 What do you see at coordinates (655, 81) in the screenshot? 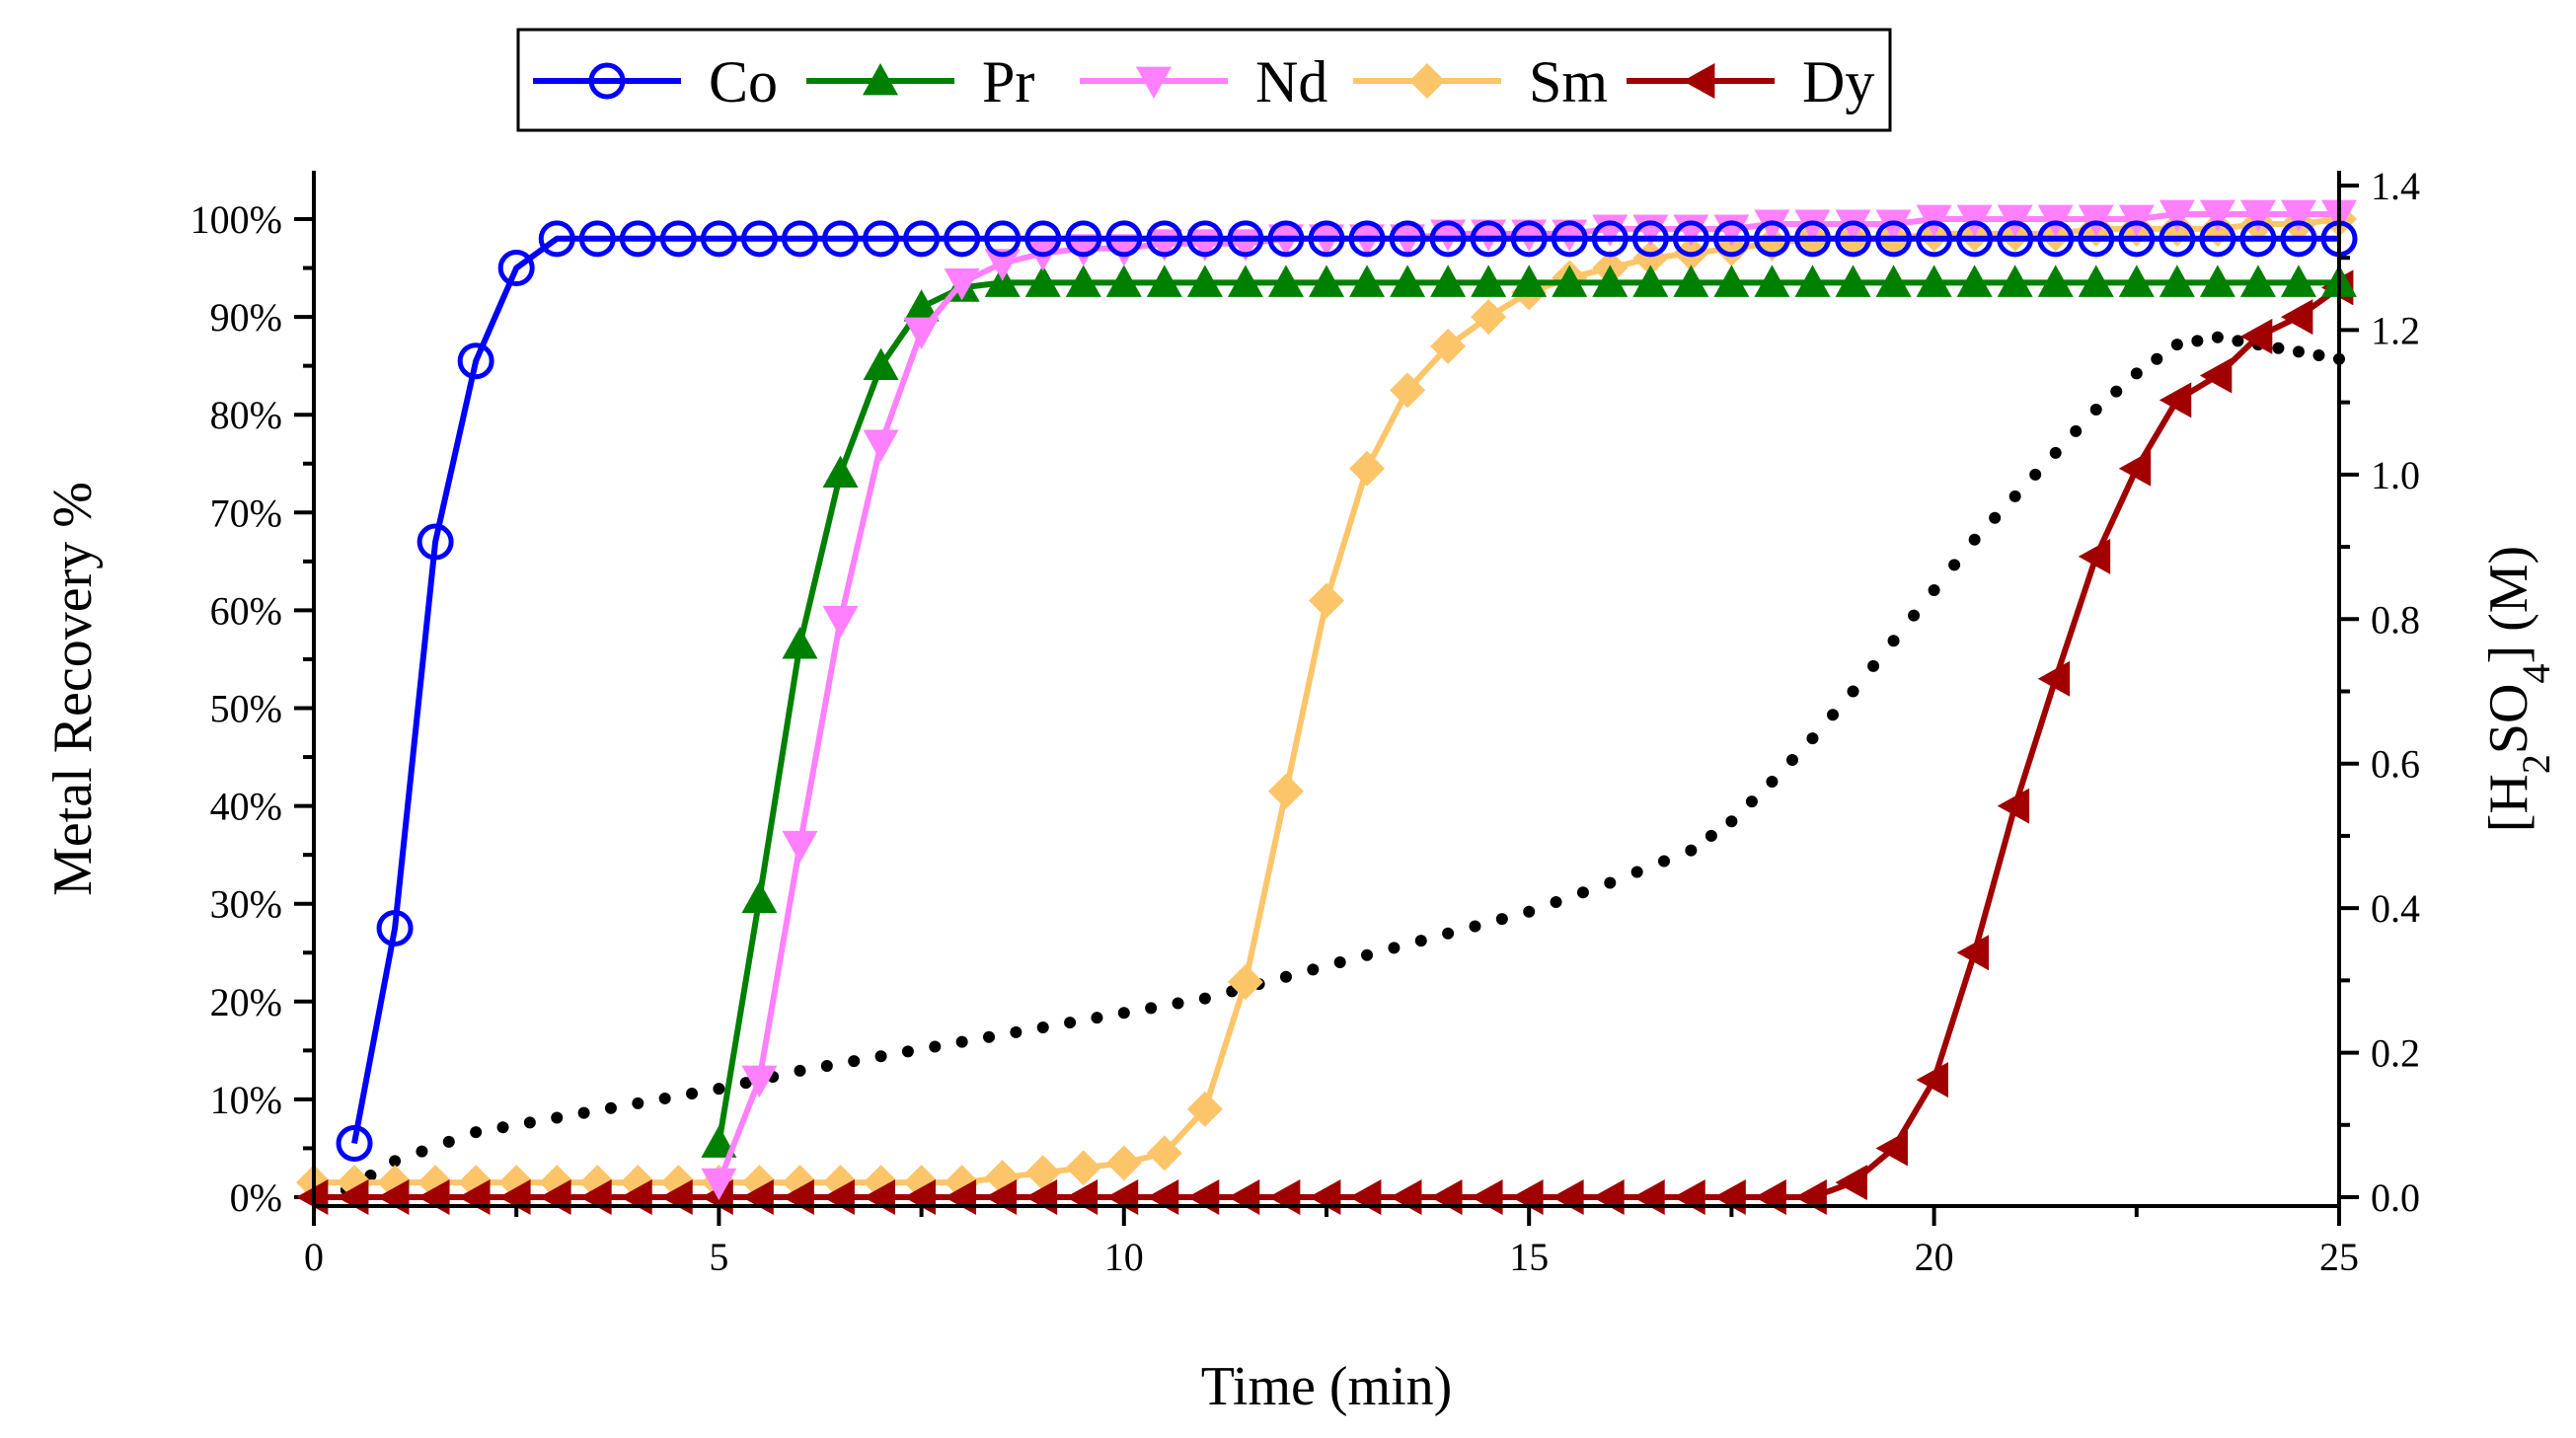
I see `legend-item-co: Co` at bounding box center [655, 81].